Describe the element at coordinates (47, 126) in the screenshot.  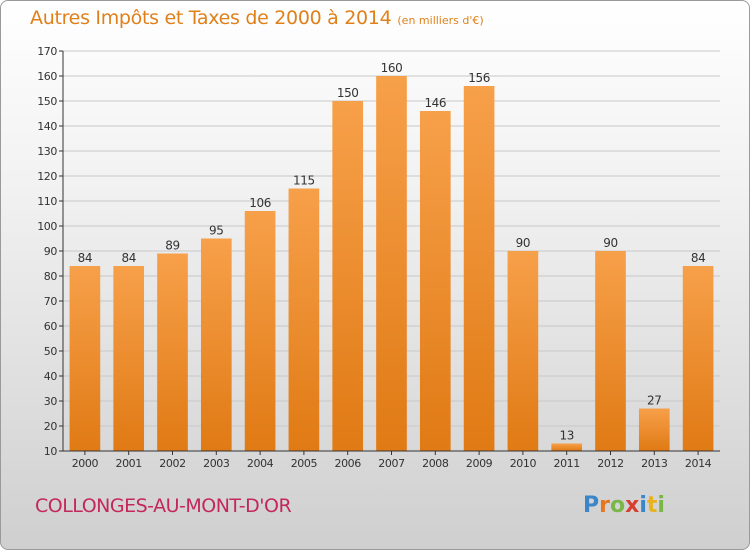
I see `y-tick-label: 140` at that location.